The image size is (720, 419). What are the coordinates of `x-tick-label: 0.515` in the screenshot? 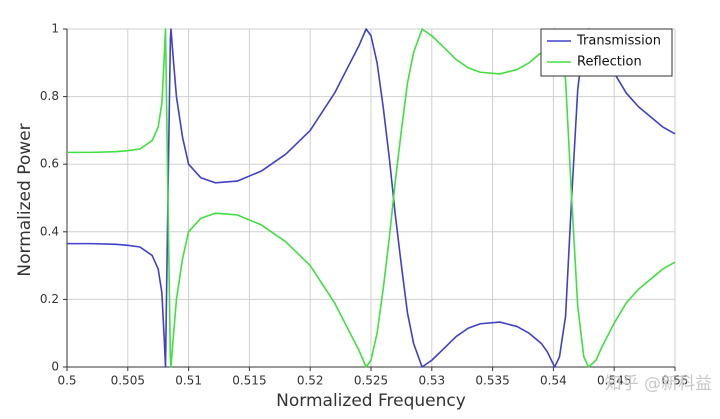 It's located at (249, 381).